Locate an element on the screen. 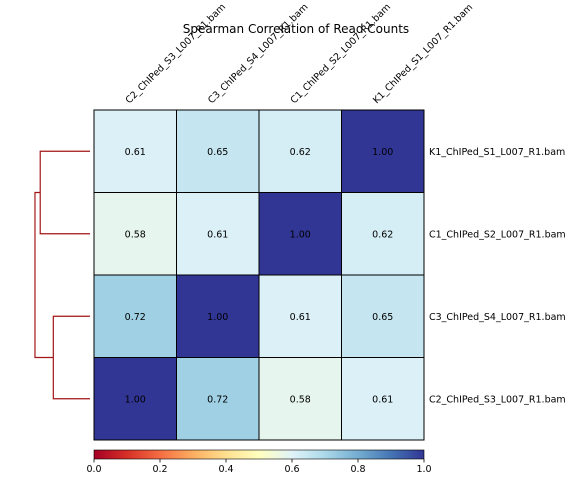 The width and height of the screenshot is (584, 493). colorbar-tick-label: 1.0 is located at coordinates (423, 469).